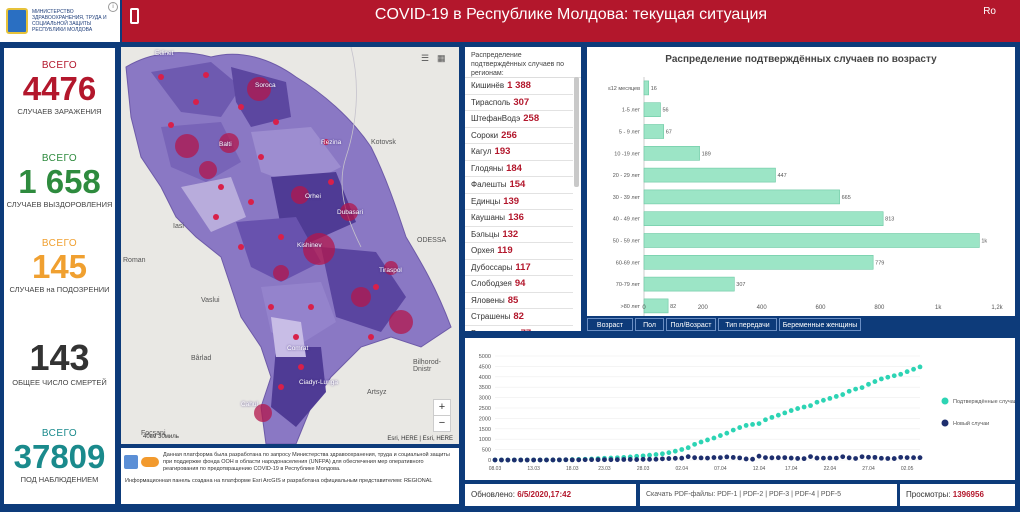  What do you see at coordinates (989, 11) in the screenshot?
I see `language-switch: Ro` at bounding box center [989, 11].